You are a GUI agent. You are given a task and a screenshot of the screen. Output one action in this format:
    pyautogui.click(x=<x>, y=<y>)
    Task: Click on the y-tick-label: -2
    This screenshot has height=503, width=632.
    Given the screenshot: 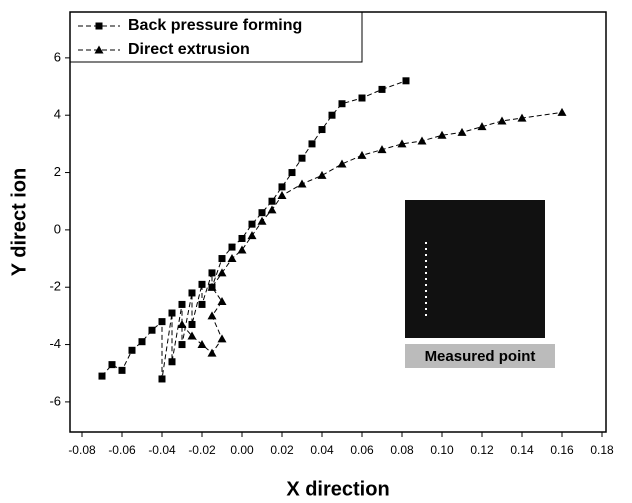 What is the action you would take?
    pyautogui.click(x=55, y=286)
    